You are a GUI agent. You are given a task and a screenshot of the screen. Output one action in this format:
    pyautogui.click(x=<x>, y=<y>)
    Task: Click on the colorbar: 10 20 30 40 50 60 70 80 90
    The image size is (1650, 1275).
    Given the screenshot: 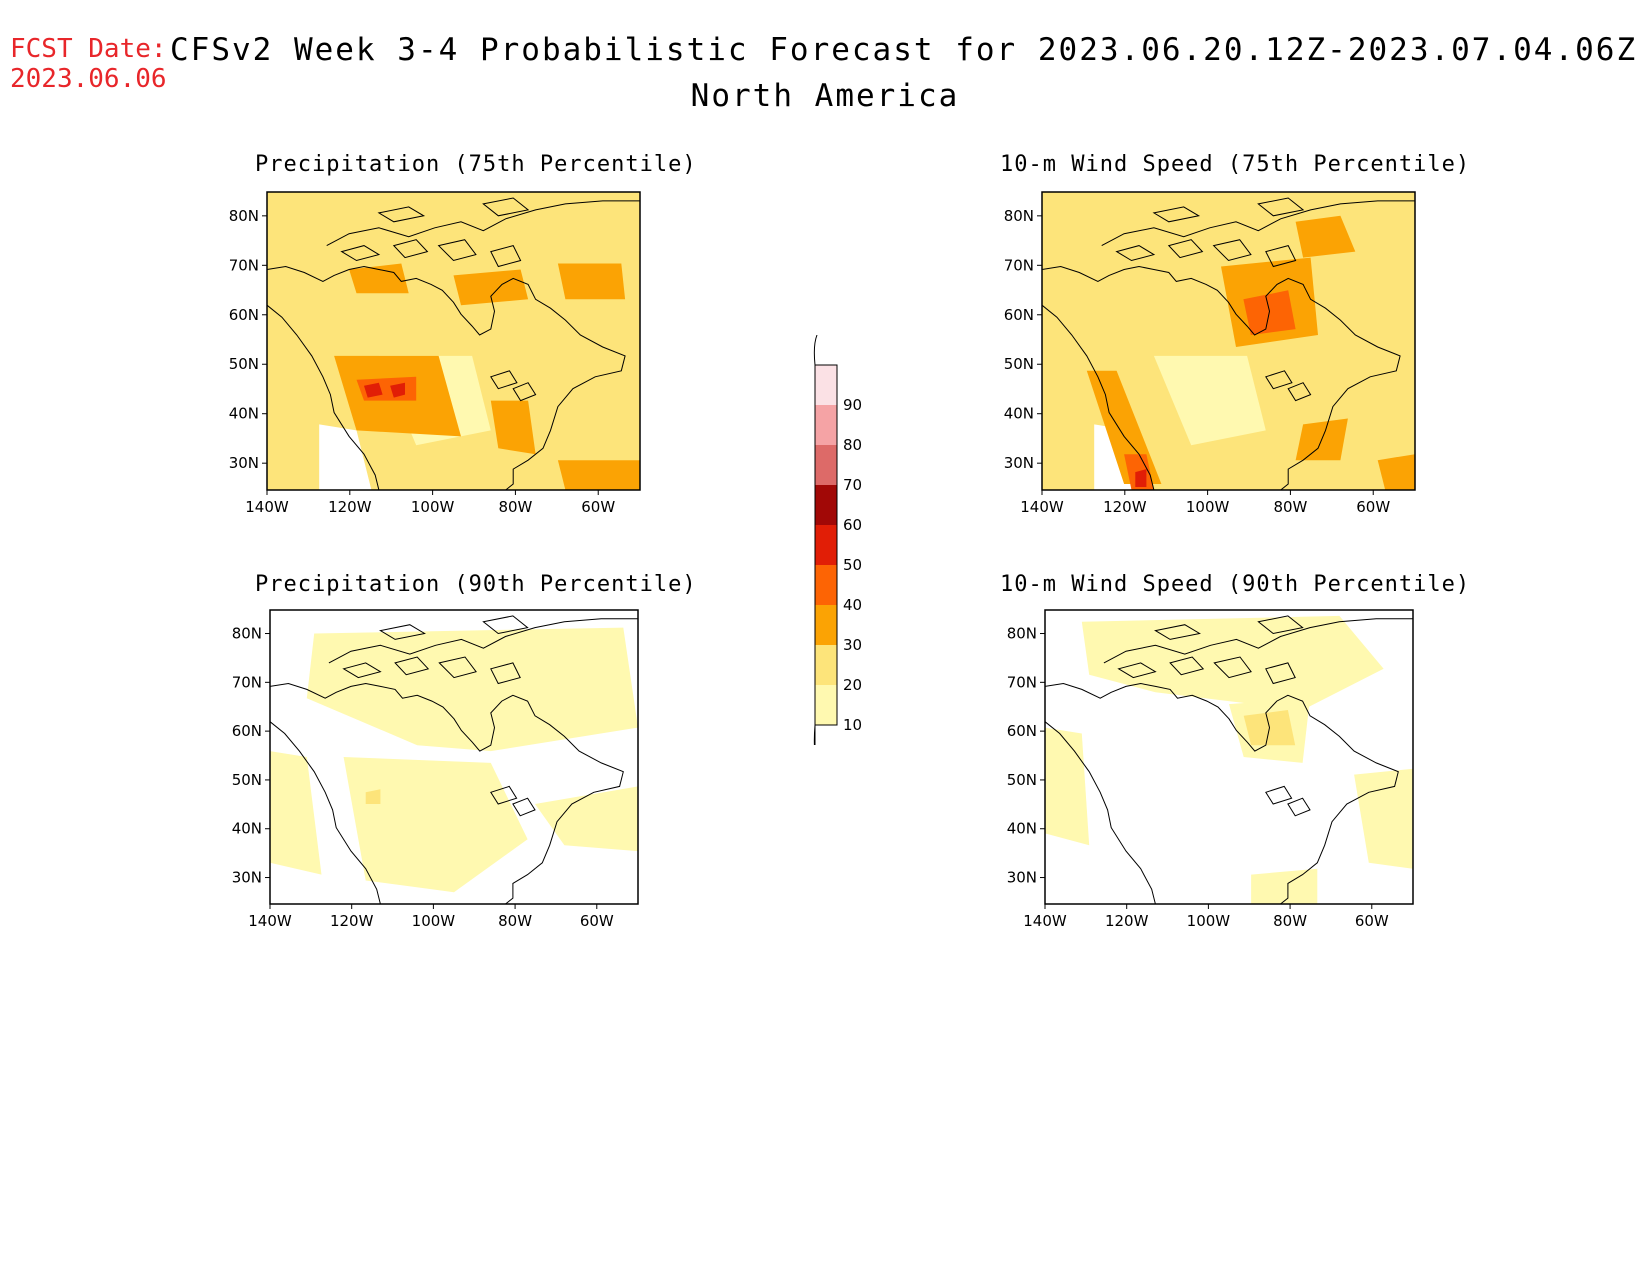 What is the action you would take?
    pyautogui.click(x=837, y=540)
    